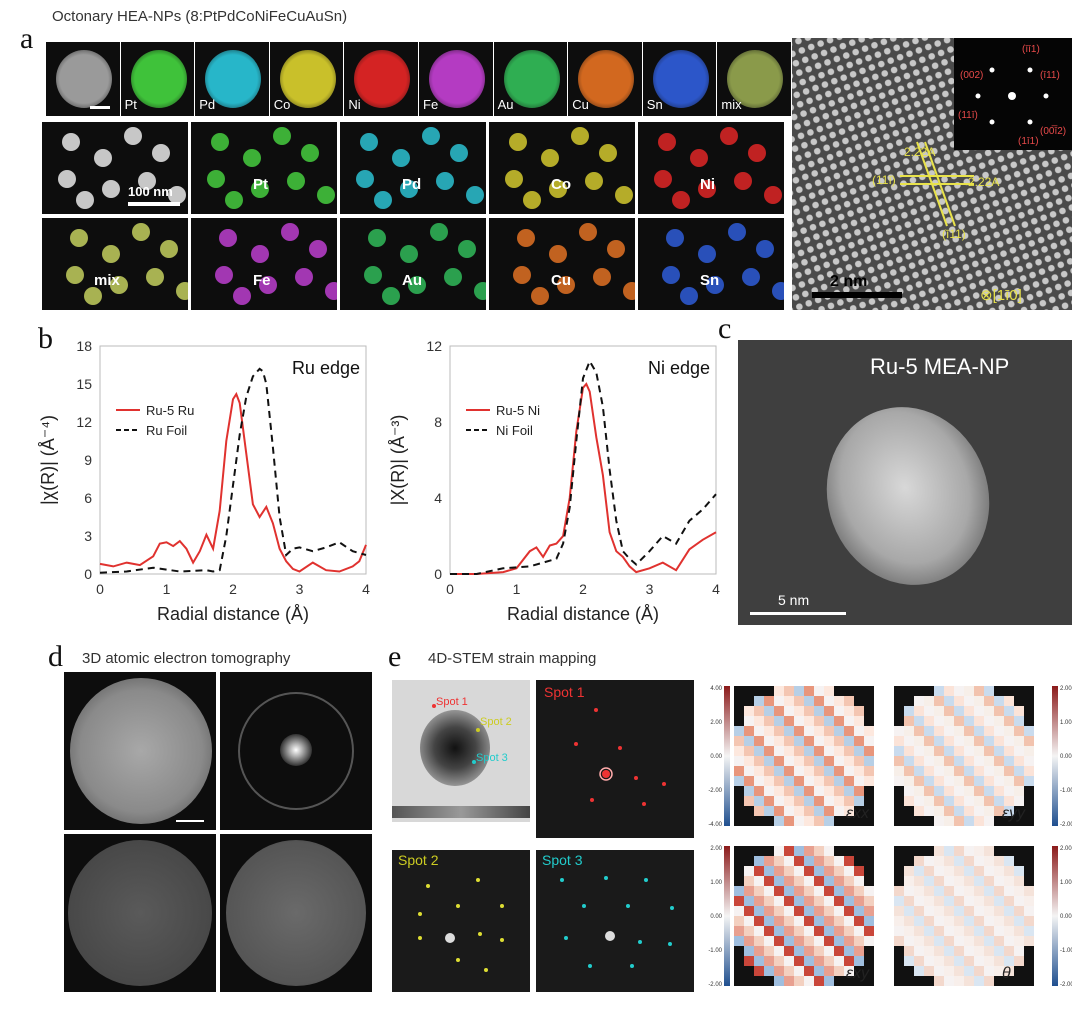 The height and width of the screenshot is (1010, 1080). I want to click on fft-label-5: (1ī1), so click(1028, 141).